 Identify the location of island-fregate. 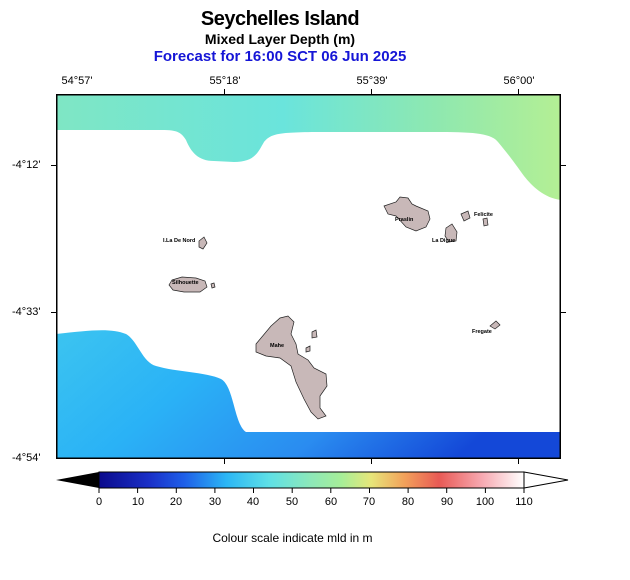
(495, 325).